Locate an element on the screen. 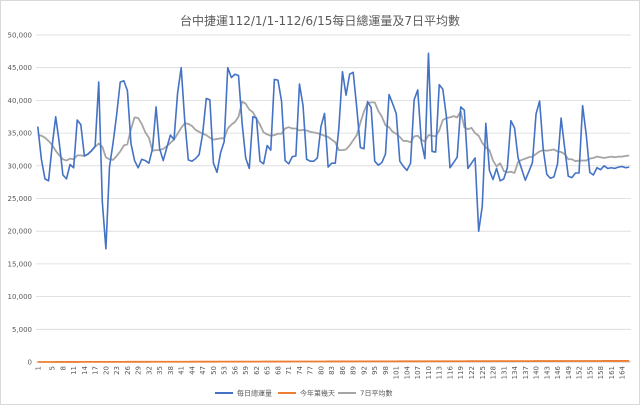 This screenshot has height=405, width=640. x-tick-label: 50 is located at coordinates (214, 370).